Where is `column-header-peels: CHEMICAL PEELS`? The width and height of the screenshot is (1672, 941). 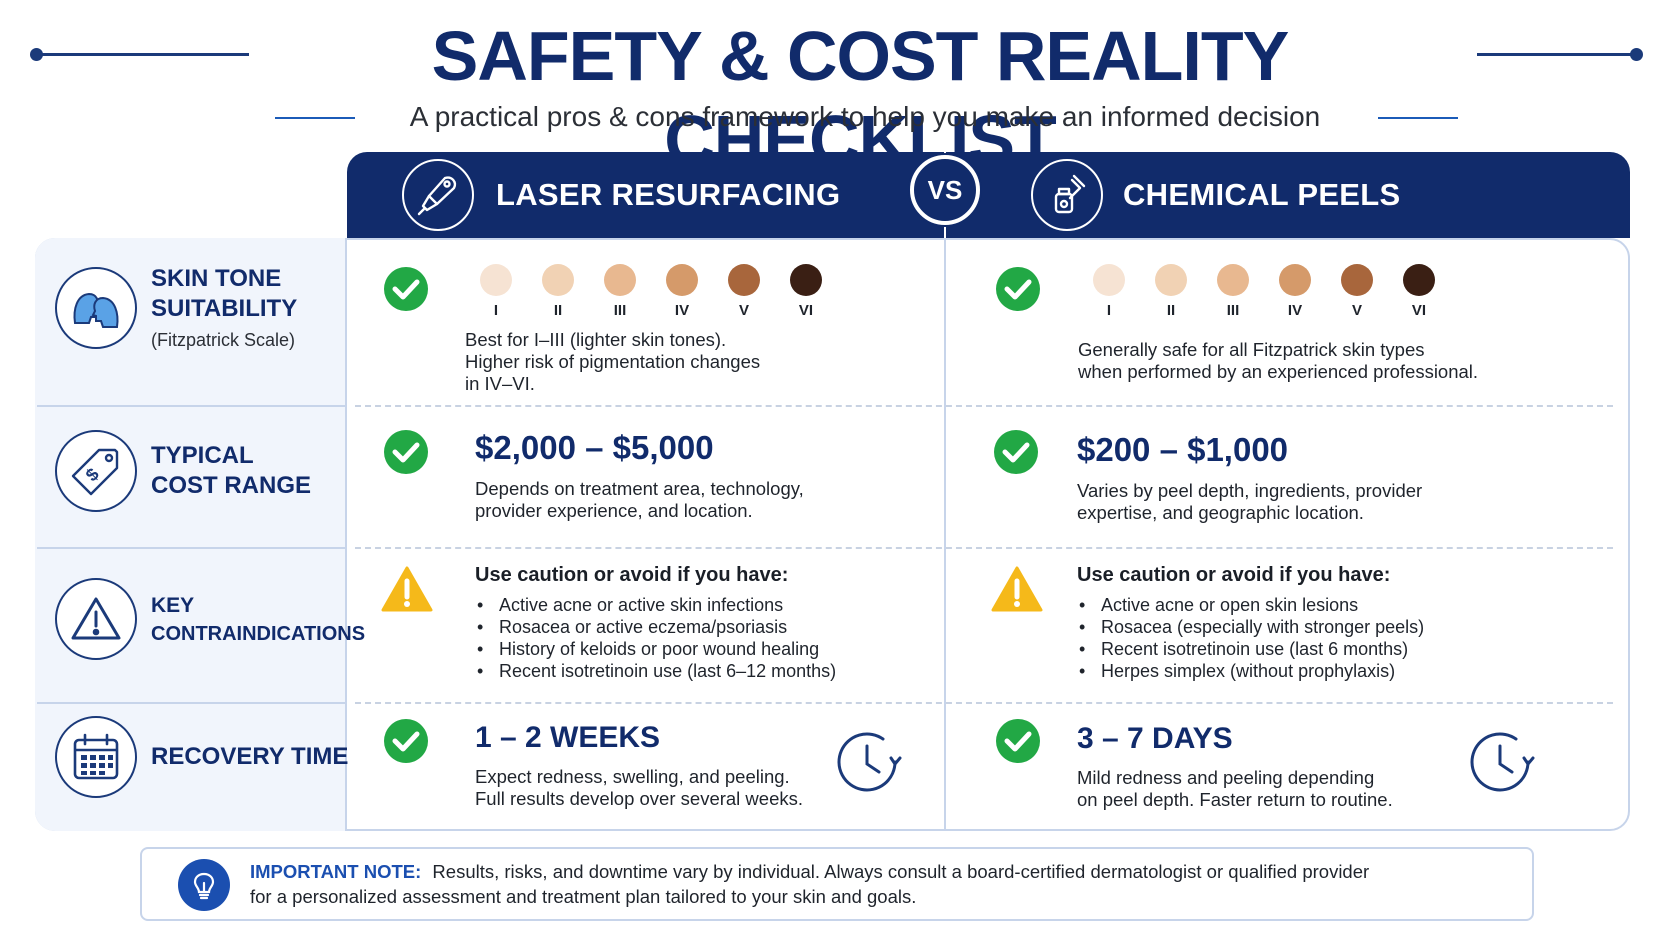 column-header-peels: CHEMICAL PEELS is located at coordinates (1288, 195).